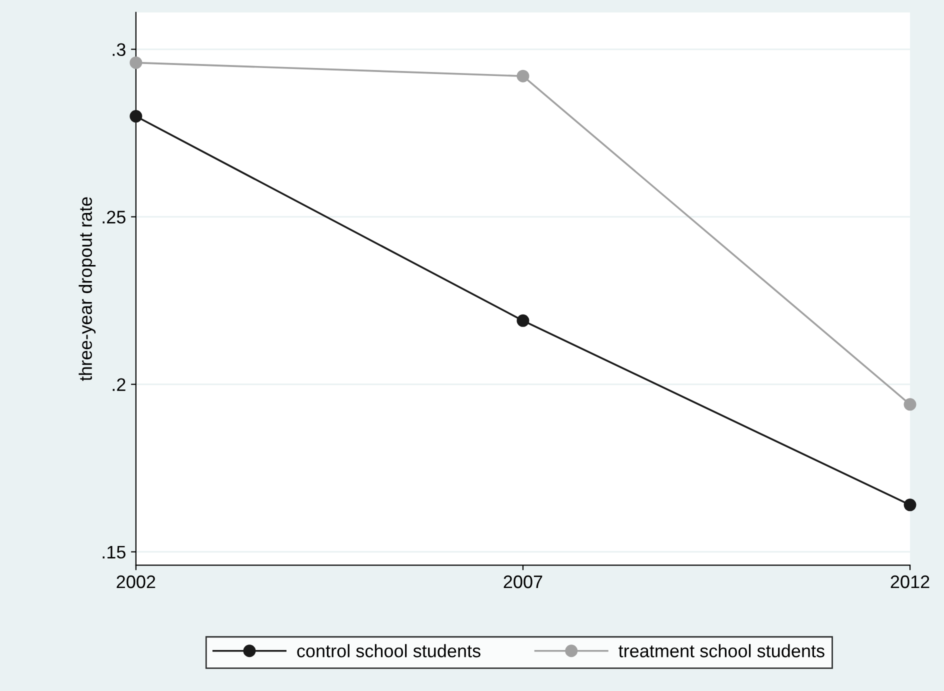 The height and width of the screenshot is (691, 944). Describe the element at coordinates (388, 651) in the screenshot. I see `legend-label: control school students` at that location.